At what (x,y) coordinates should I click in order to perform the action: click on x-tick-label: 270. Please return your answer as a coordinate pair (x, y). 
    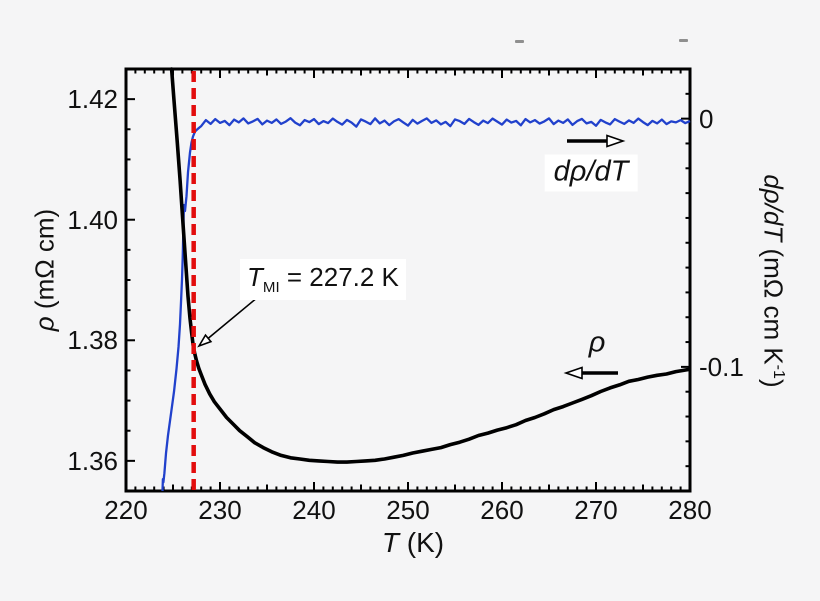
    Looking at the image, I should click on (596, 510).